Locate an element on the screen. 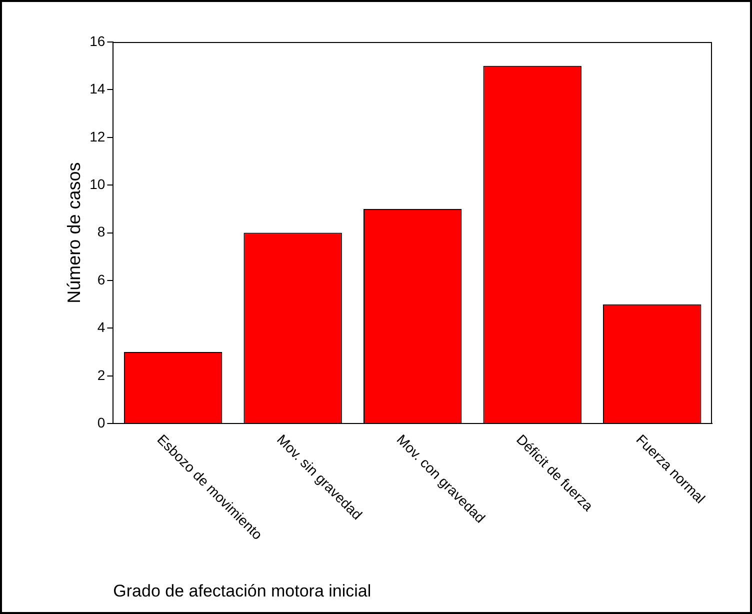 The height and width of the screenshot is (614, 752). y-tick-label: 2 is located at coordinates (101, 374).